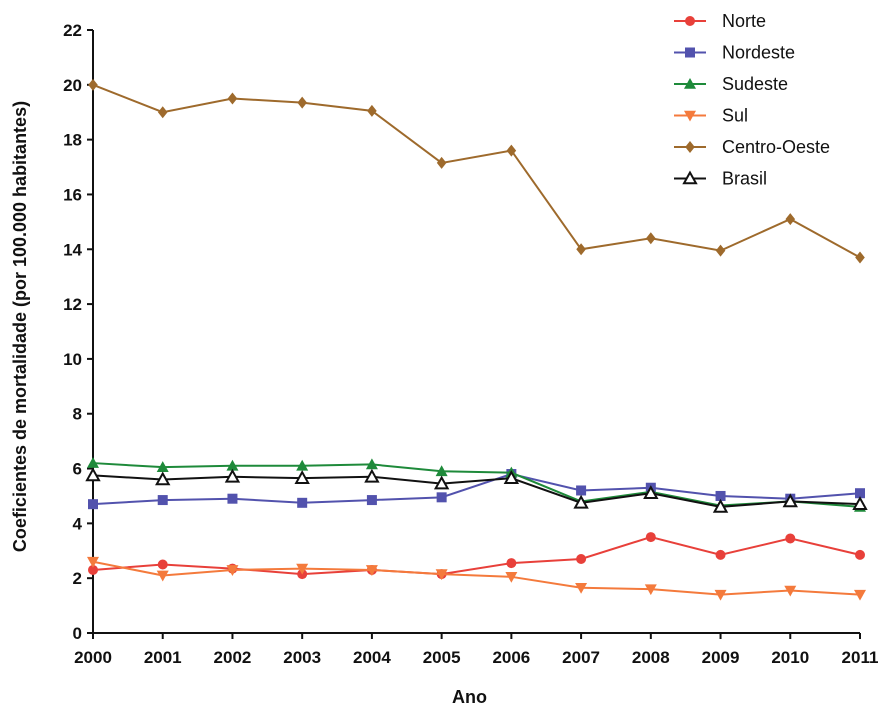 This screenshot has width=885, height=713. Describe the element at coordinates (735, 116) in the screenshot. I see `legend-label: Sul` at that location.